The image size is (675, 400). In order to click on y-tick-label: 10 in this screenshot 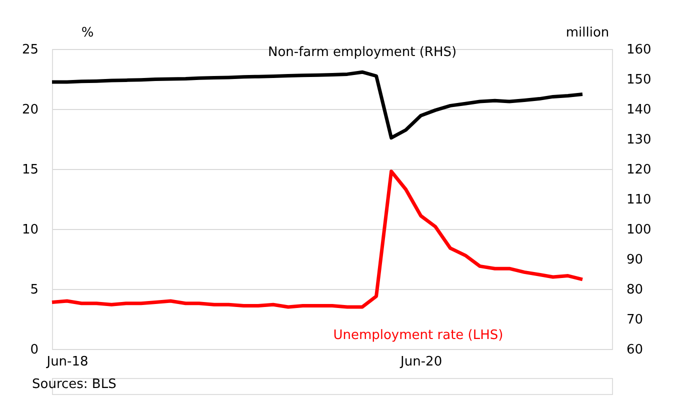, I will do `click(30, 230)`.